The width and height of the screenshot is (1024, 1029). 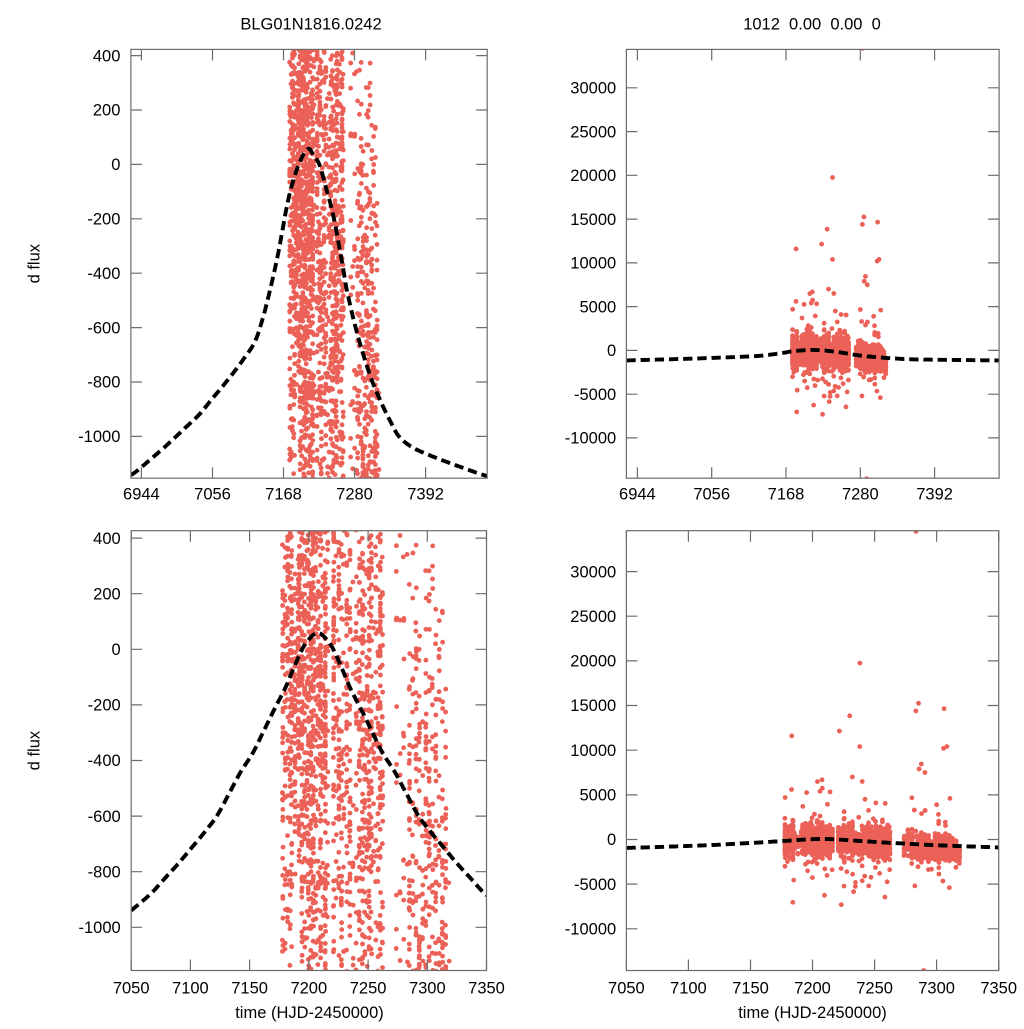 I want to click on svg-text: 1012 0.00 0.00 0, so click(x=812, y=24).